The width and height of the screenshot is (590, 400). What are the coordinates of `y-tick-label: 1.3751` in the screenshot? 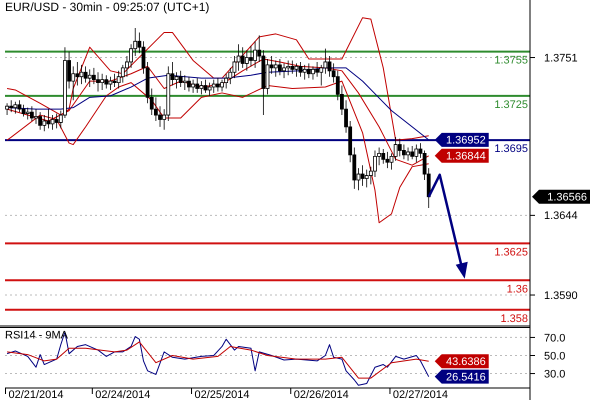 It's located at (561, 58).